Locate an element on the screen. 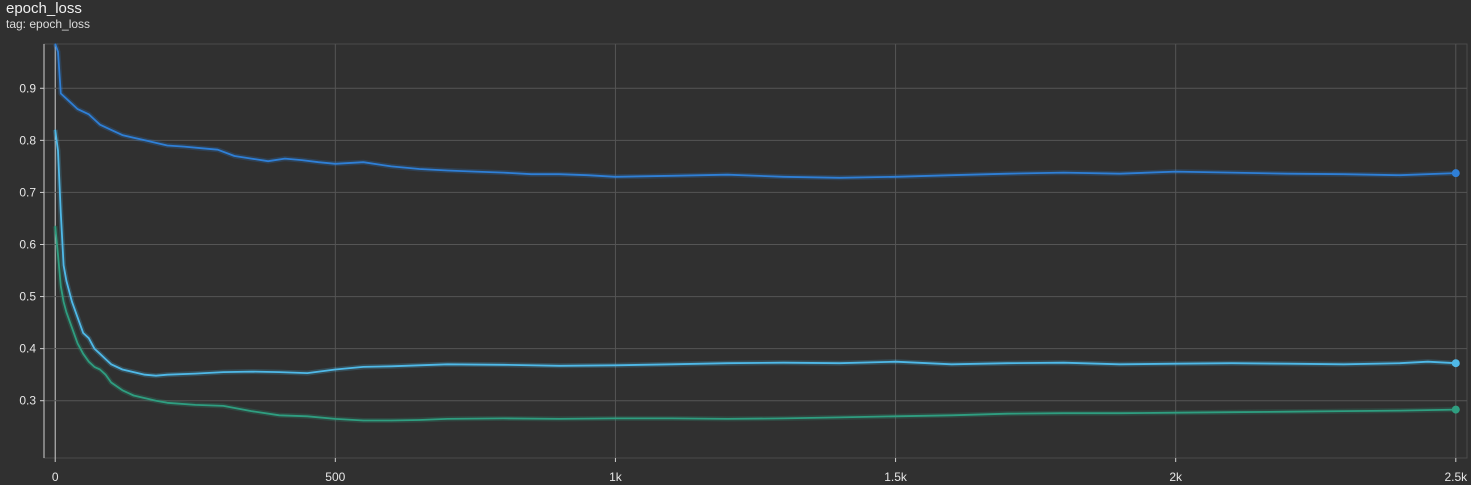 The image size is (1471, 485). chart-header: epoch_loss tag: epoch_loss is located at coordinates (48, 16).